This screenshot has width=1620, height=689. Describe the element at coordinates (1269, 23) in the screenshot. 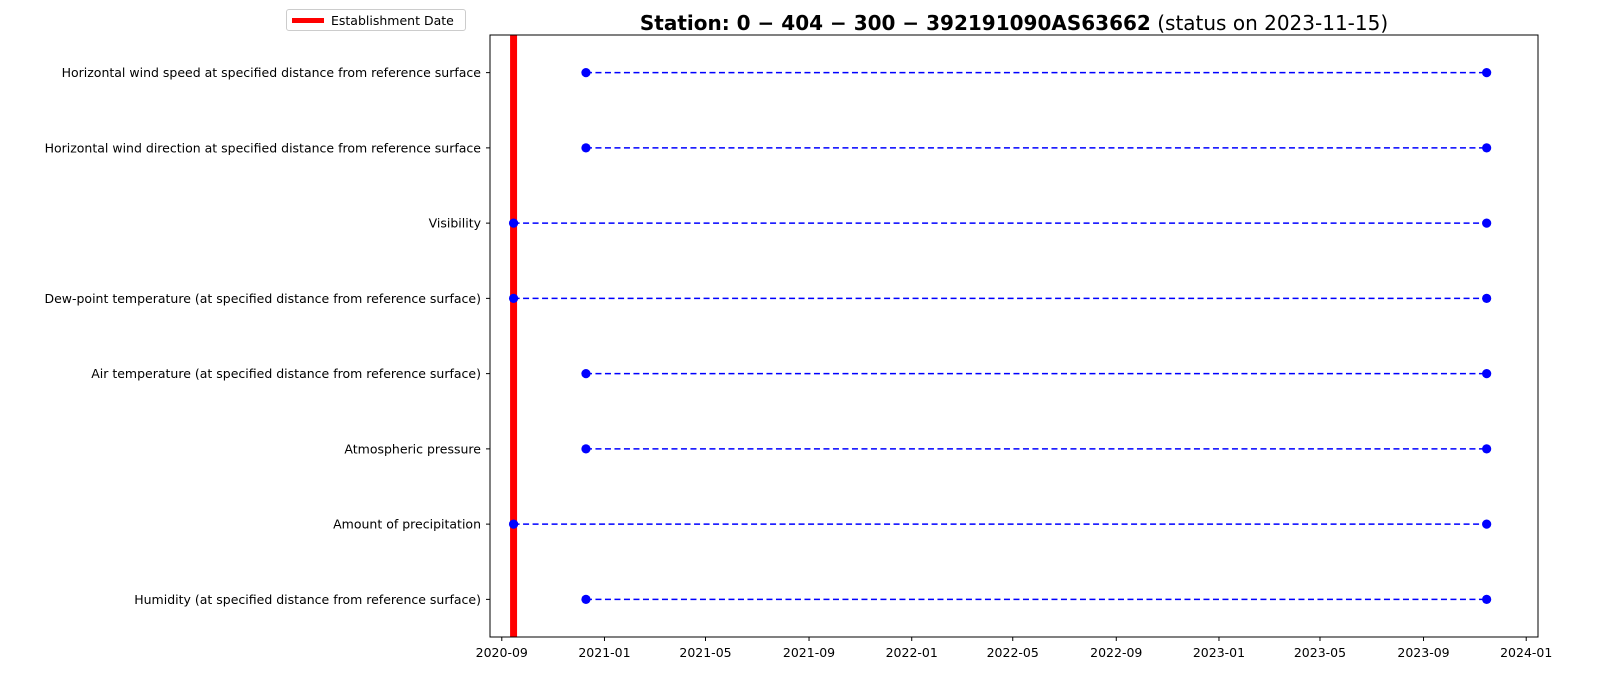

I see `chart-title-status: (status on 2023-11-15)` at that location.